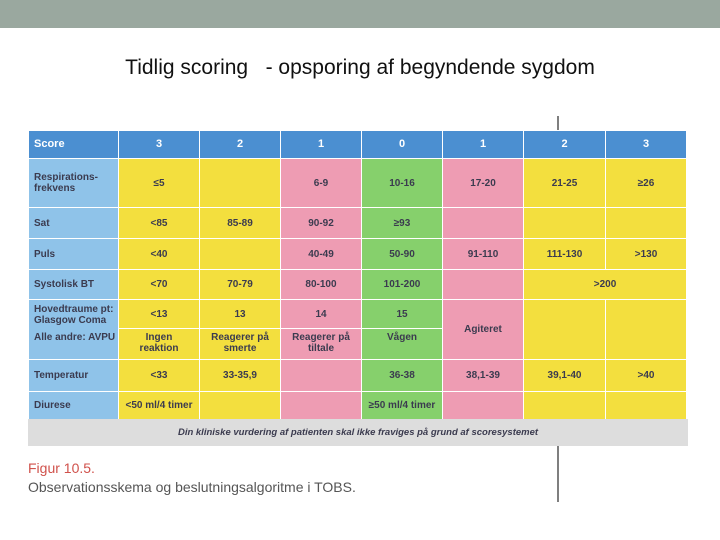 The height and width of the screenshot is (540, 720). Describe the element at coordinates (240, 284) in the screenshot. I see `table-cell: 70-79` at that location.